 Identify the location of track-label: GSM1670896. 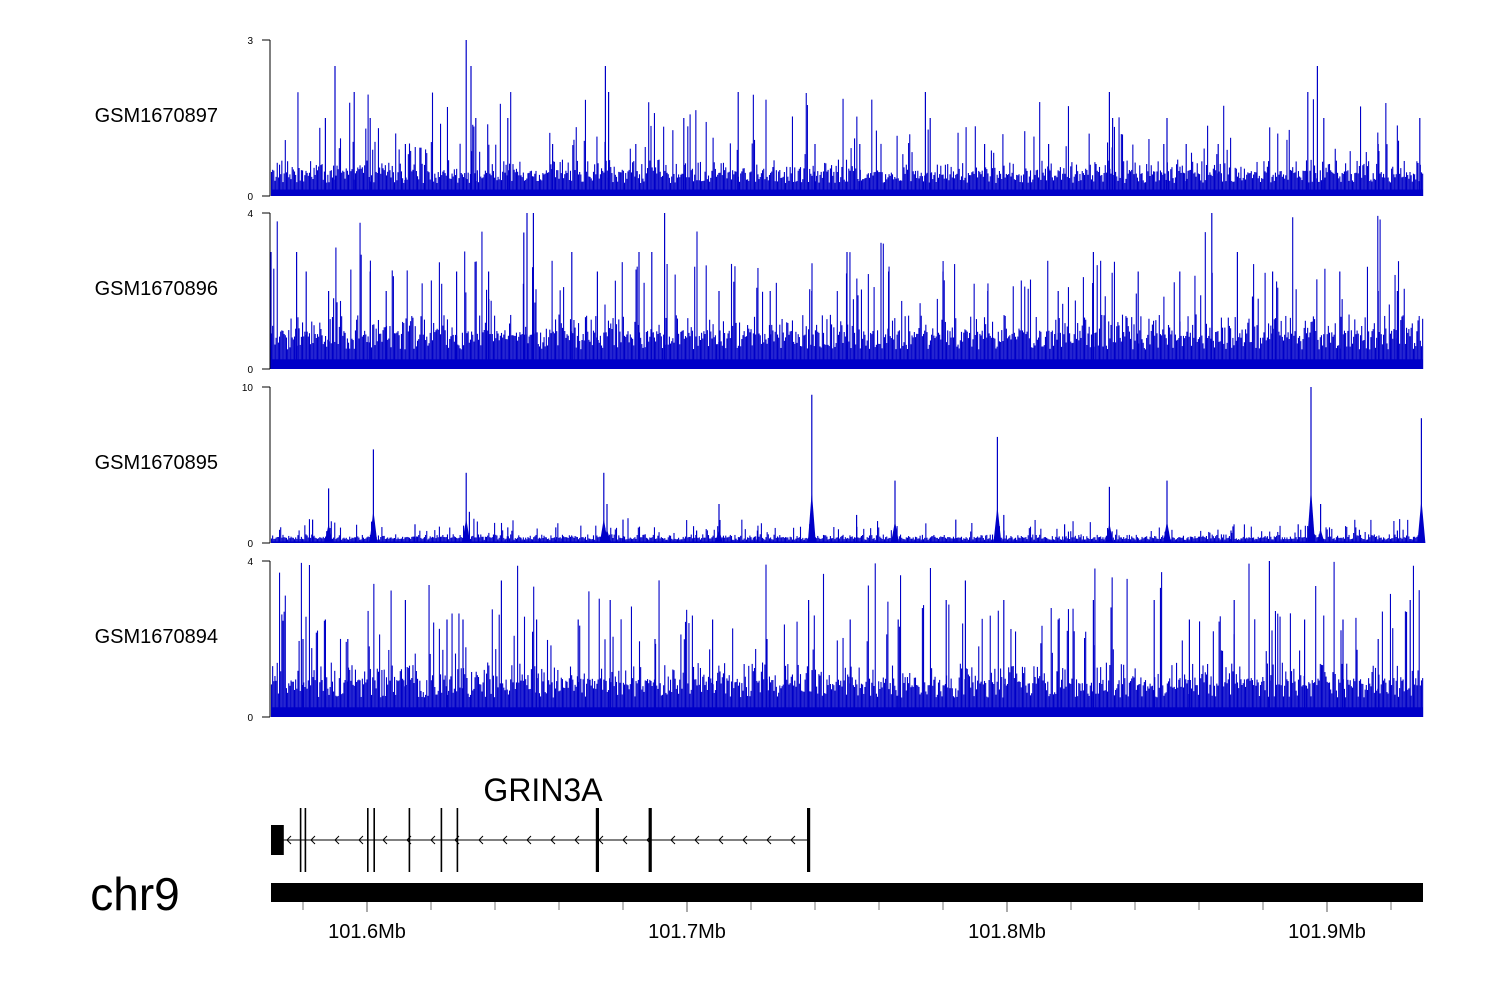
(156, 289).